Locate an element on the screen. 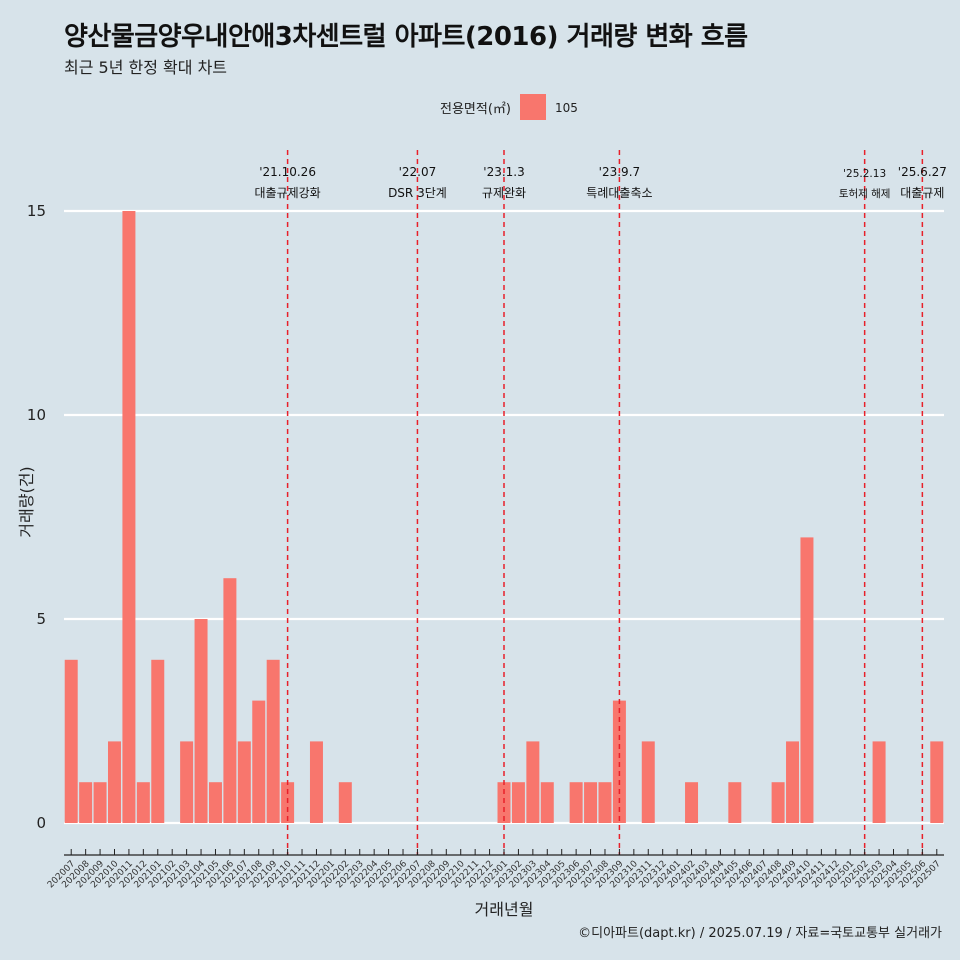 The width and height of the screenshot is (960, 960). event-label: 대출규제강화 is located at coordinates (287, 193).